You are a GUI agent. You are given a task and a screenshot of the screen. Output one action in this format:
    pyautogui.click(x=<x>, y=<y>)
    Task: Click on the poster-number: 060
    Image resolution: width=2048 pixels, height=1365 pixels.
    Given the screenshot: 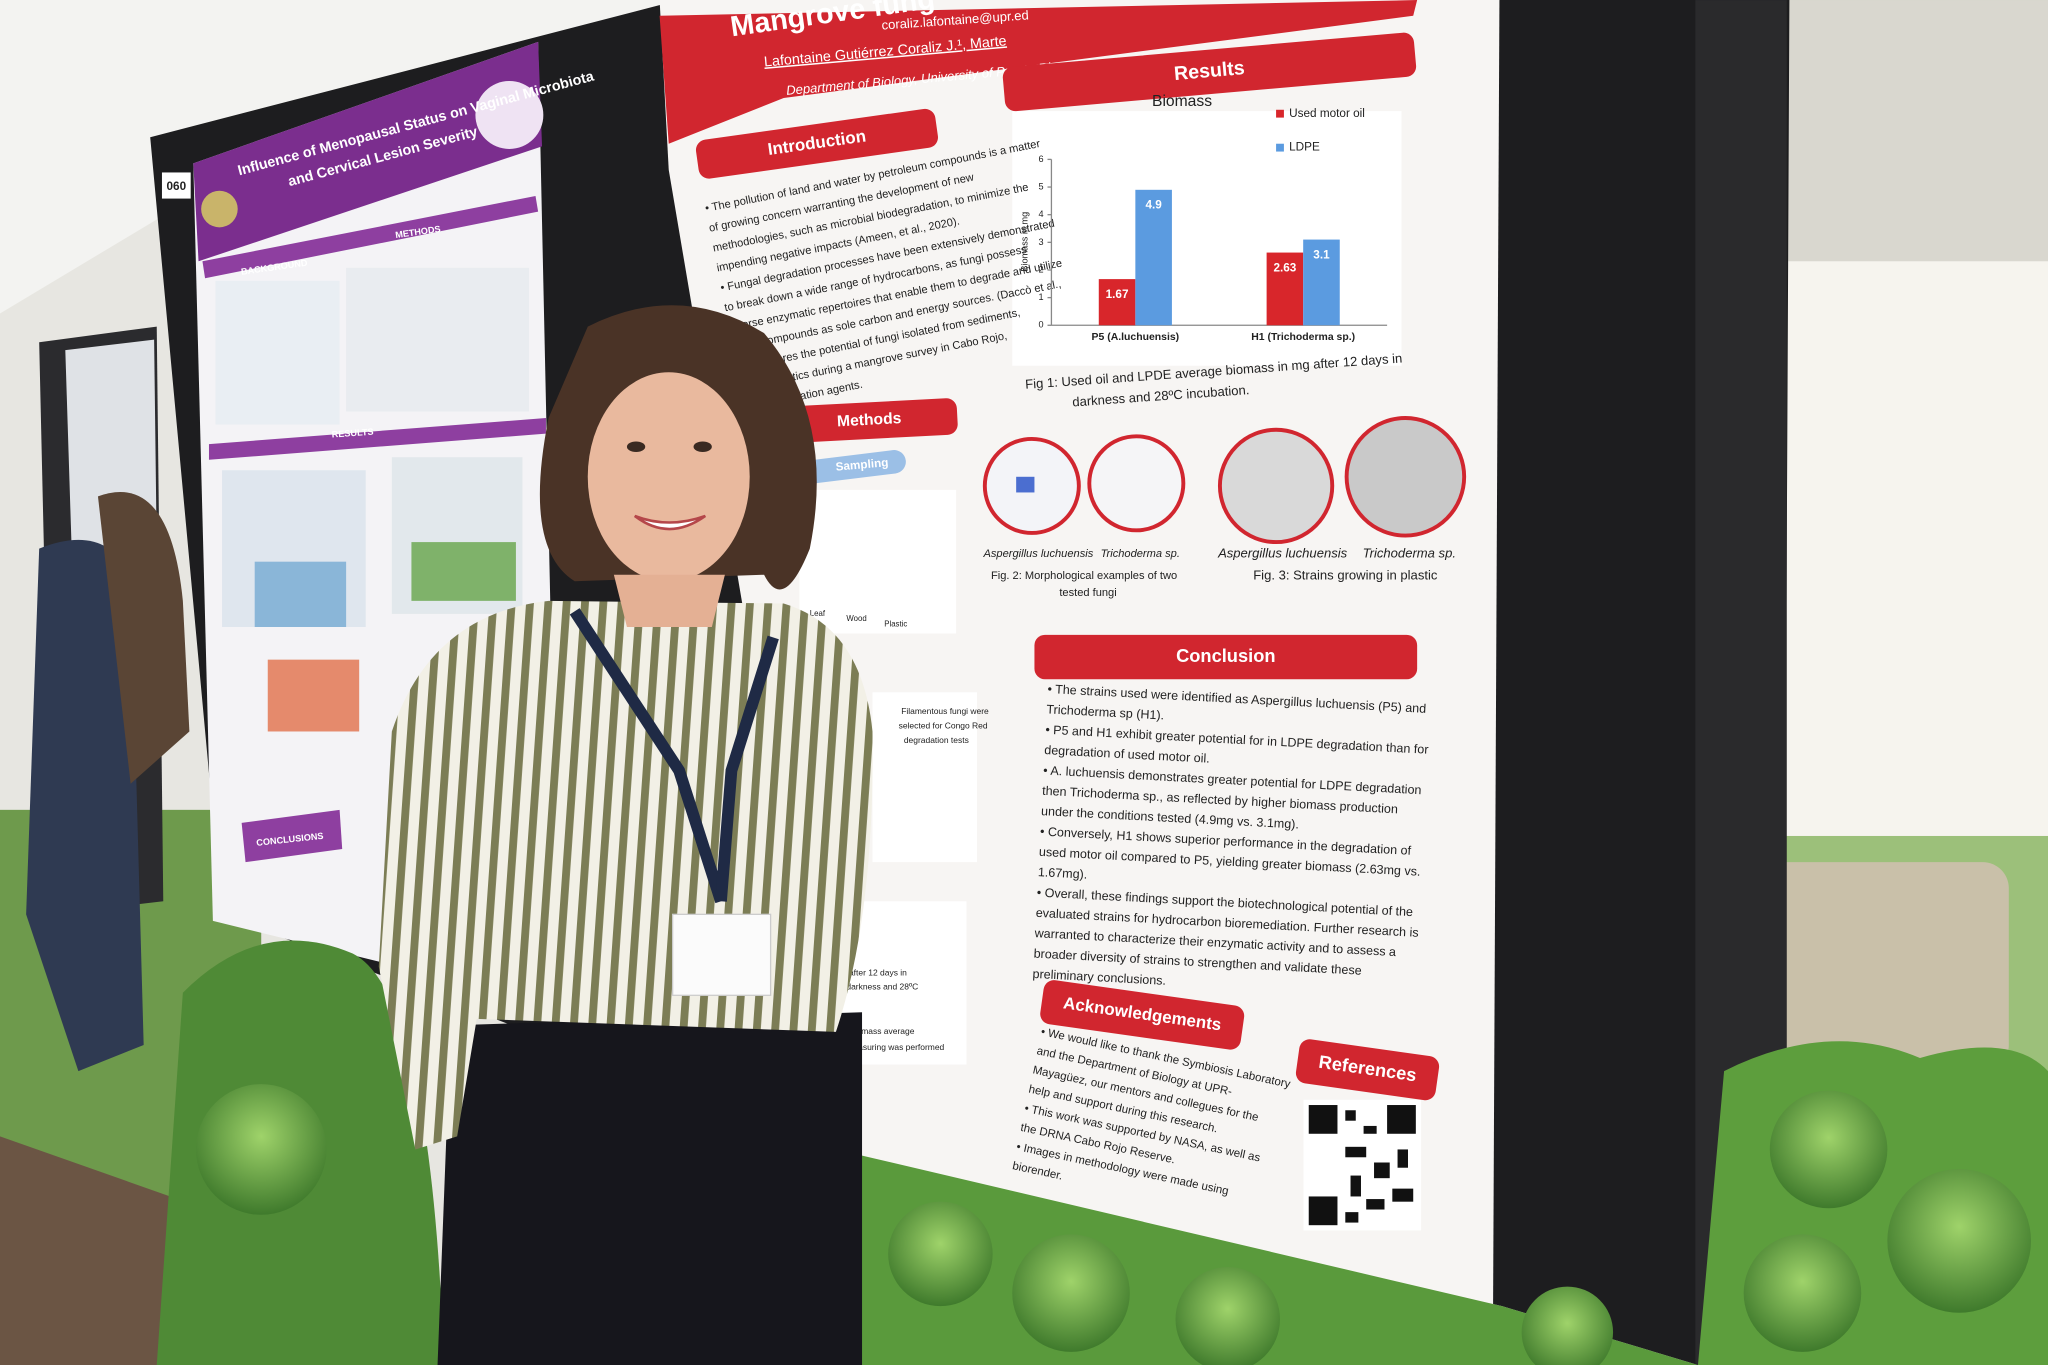 What is the action you would take?
    pyautogui.click(x=177, y=186)
    